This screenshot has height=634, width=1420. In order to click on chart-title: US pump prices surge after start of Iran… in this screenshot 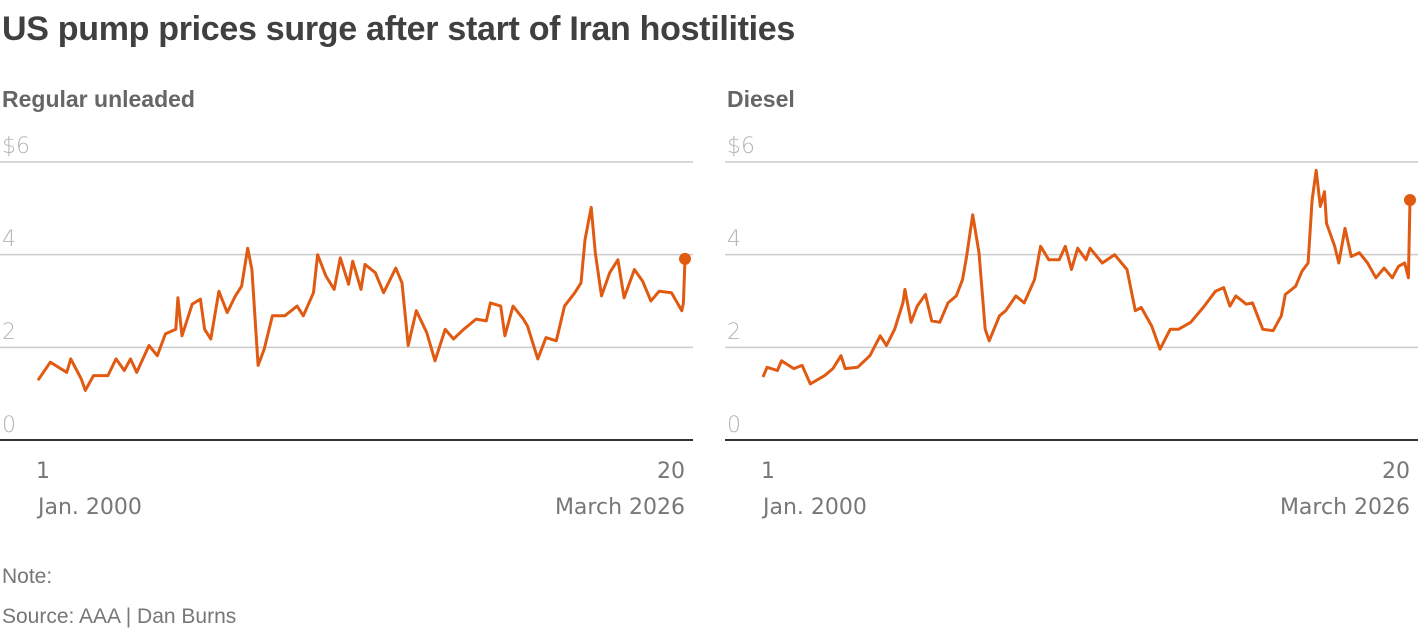, I will do `click(399, 29)`.